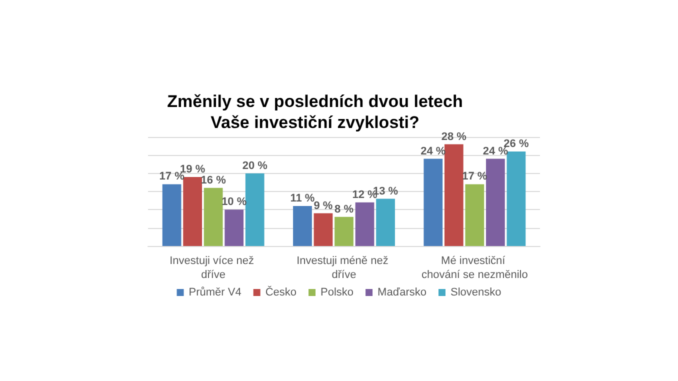 Image resolution: width=678 pixels, height=381 pixels. I want to click on chart-title: Změnily se v posledních dvou letech Vaše investiční zvyklosti?, so click(315, 112).